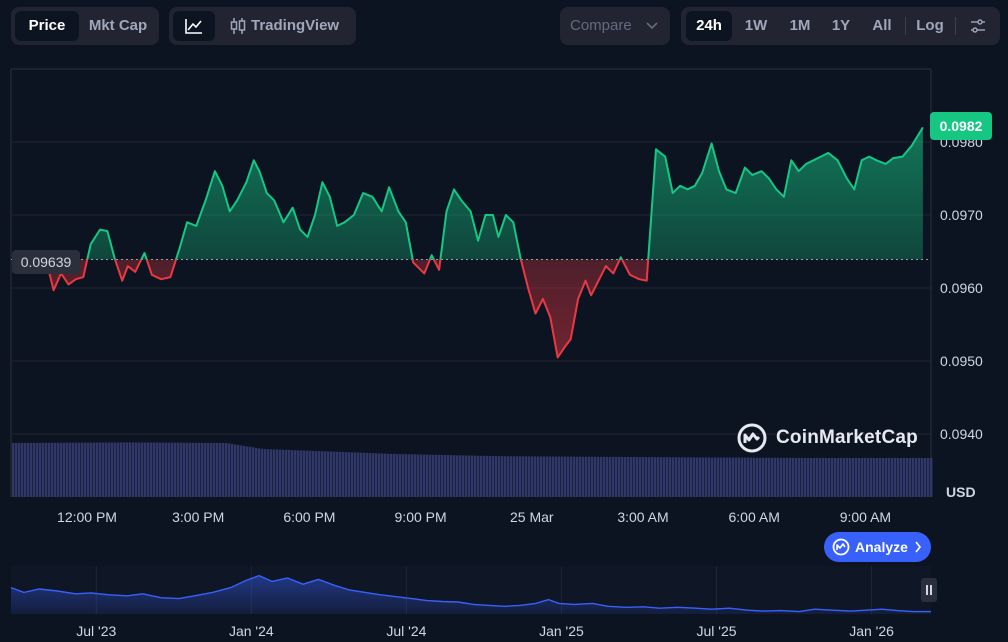 The width and height of the screenshot is (1008, 642). Describe the element at coordinates (709, 26) in the screenshot. I see `range-24h: 24h` at that location.